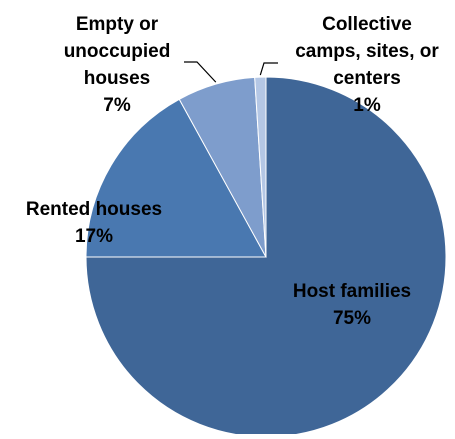  What do you see at coordinates (94, 223) in the screenshot?
I see `data-label-1: Rented houses 17%` at bounding box center [94, 223].